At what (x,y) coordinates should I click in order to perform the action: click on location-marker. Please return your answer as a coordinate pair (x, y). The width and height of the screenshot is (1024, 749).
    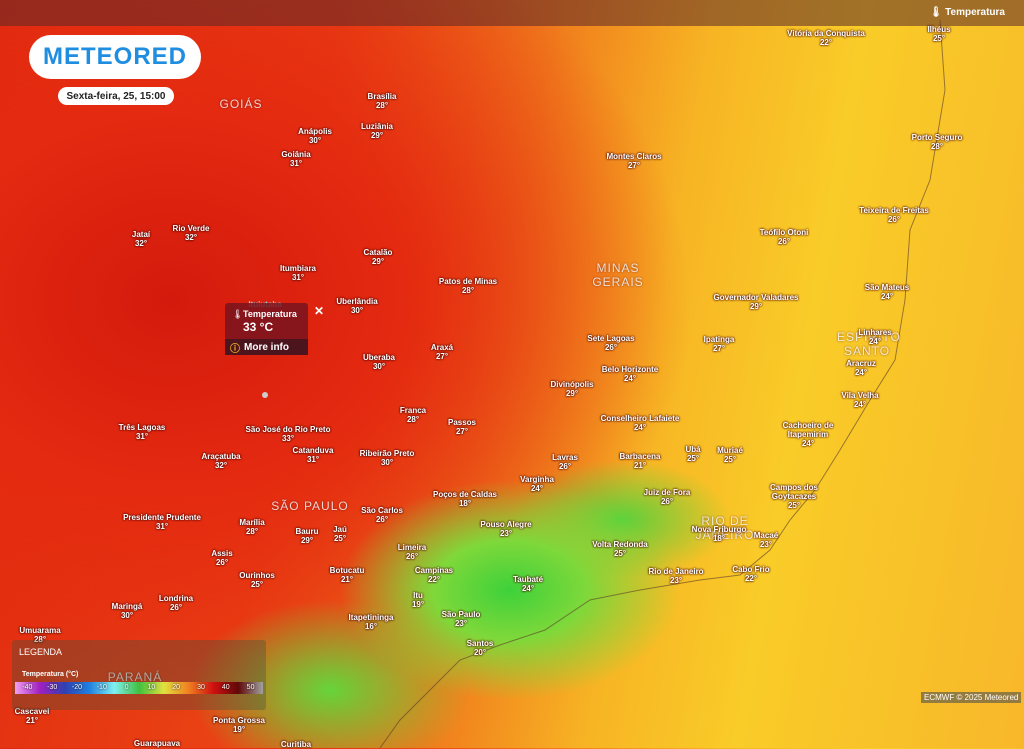
    Looking at the image, I should click on (265, 395).